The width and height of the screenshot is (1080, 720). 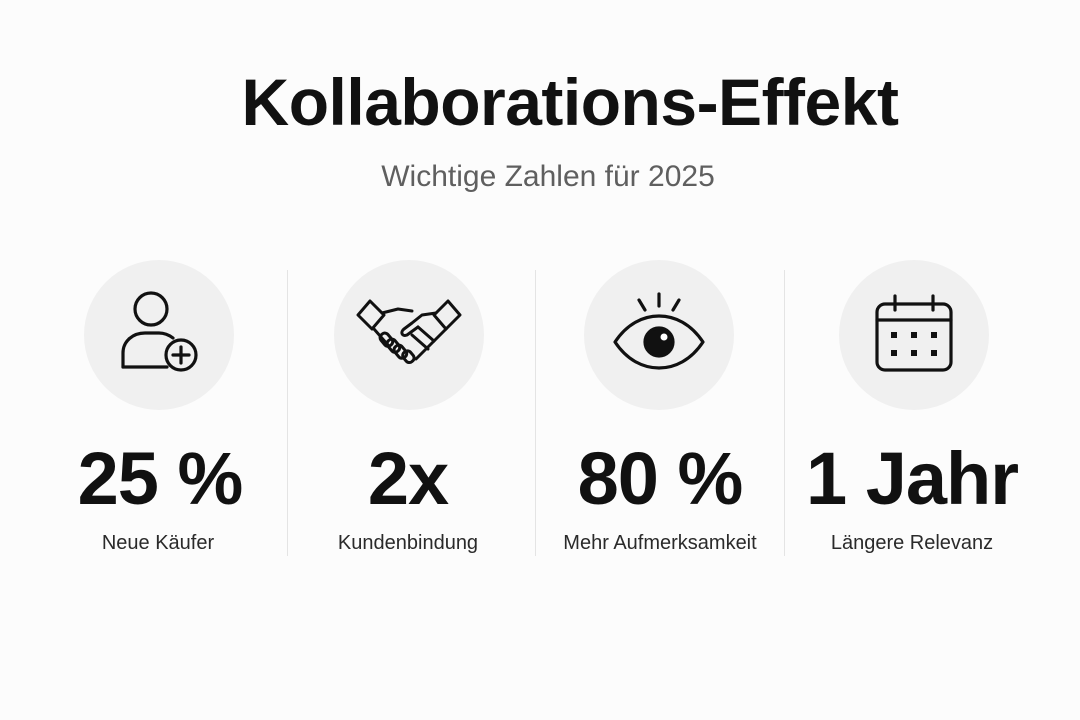 I want to click on stat-label: Kundenbindung, so click(x=408, y=543).